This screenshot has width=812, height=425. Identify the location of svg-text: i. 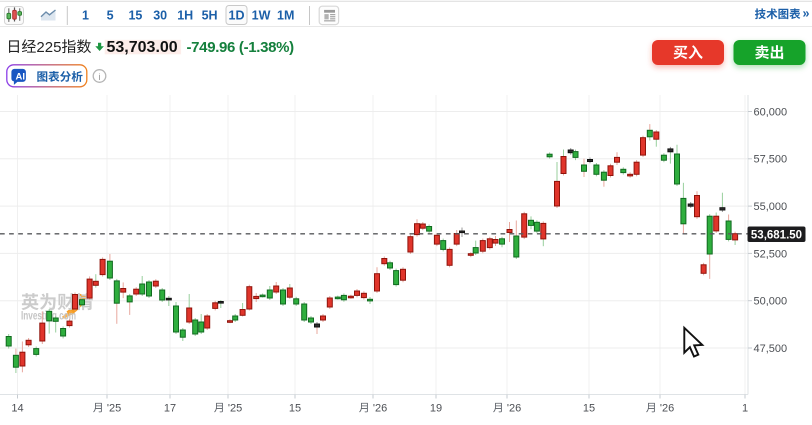
(99, 77).